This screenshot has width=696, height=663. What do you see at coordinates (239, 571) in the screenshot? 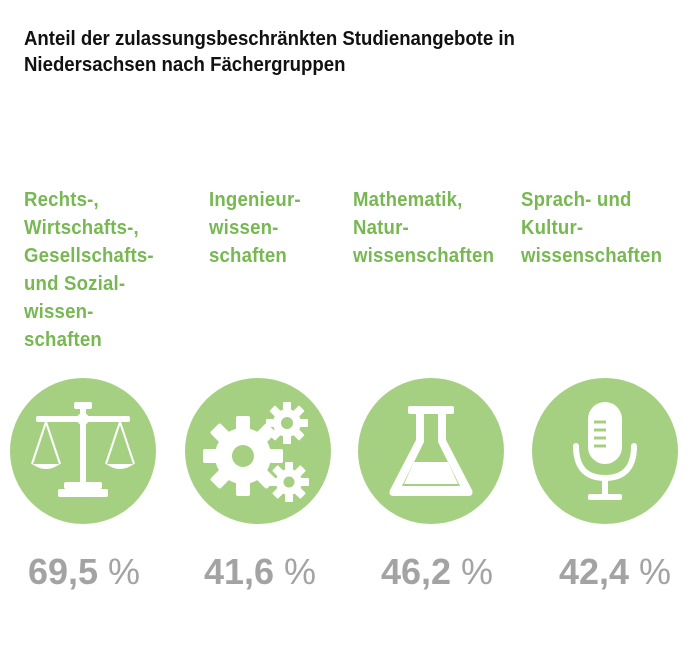
I see `value-number: 41,6` at bounding box center [239, 571].